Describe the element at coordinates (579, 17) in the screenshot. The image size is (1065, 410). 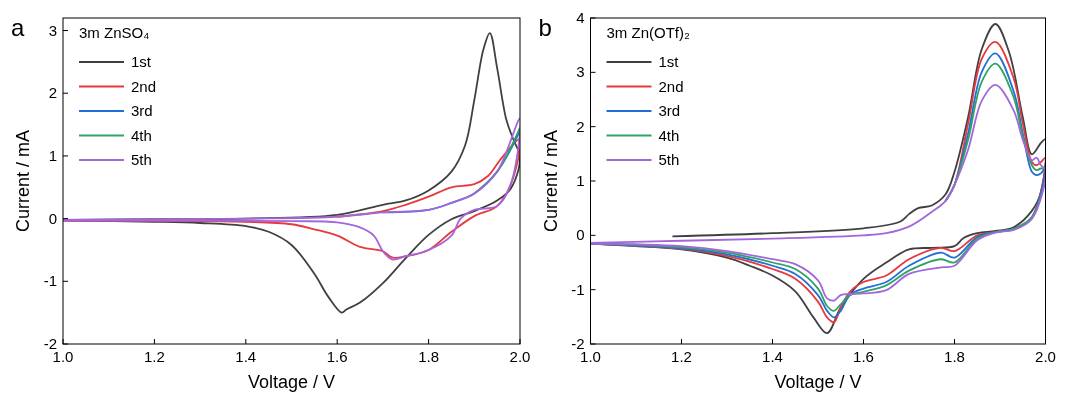
I see `y-tick-label: 4` at that location.